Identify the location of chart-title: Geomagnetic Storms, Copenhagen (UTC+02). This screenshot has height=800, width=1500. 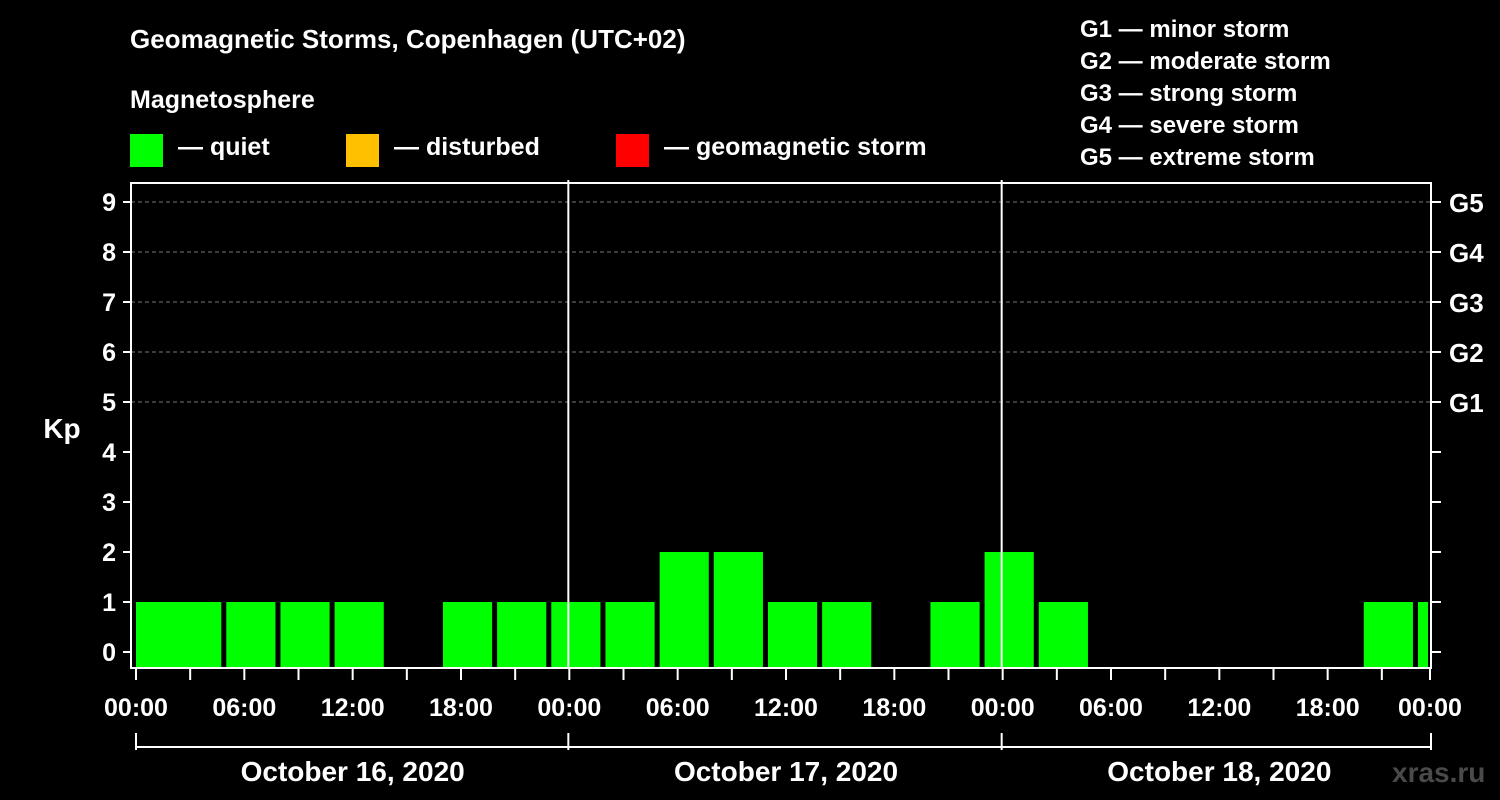
(408, 39).